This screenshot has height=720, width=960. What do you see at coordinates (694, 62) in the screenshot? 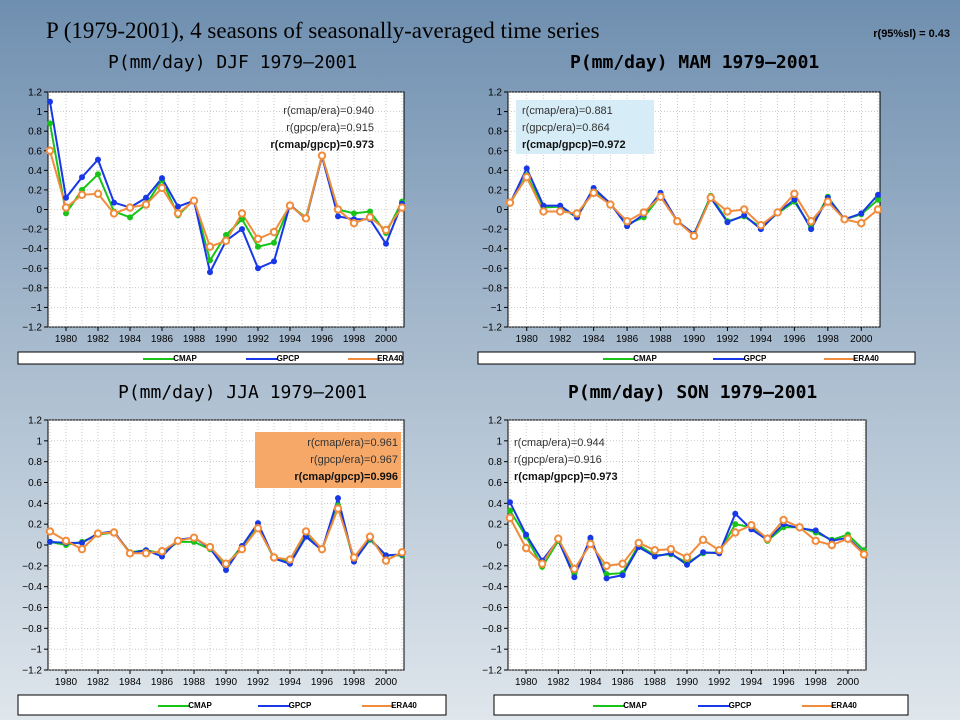
I see `chart-title: P(mm/day) MAM 1979–2001` at bounding box center [694, 62].